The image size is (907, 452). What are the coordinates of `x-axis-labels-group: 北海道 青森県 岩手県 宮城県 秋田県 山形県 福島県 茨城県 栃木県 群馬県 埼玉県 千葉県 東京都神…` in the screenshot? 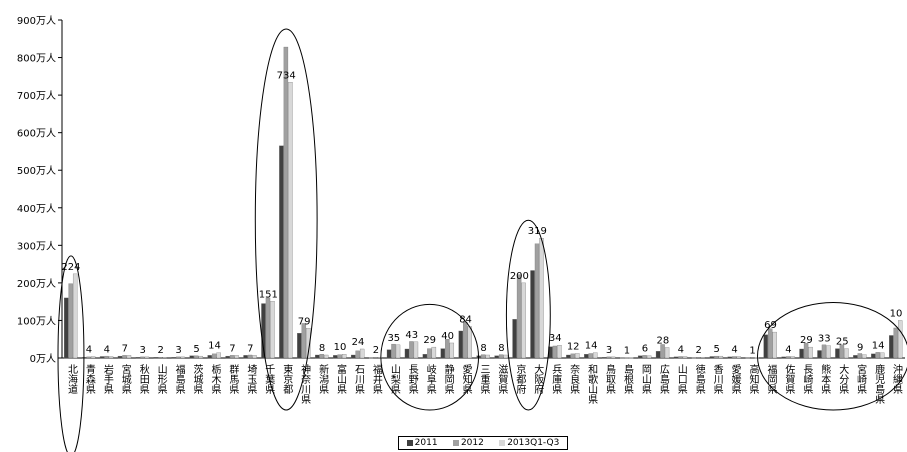 It's located at (483, 384).